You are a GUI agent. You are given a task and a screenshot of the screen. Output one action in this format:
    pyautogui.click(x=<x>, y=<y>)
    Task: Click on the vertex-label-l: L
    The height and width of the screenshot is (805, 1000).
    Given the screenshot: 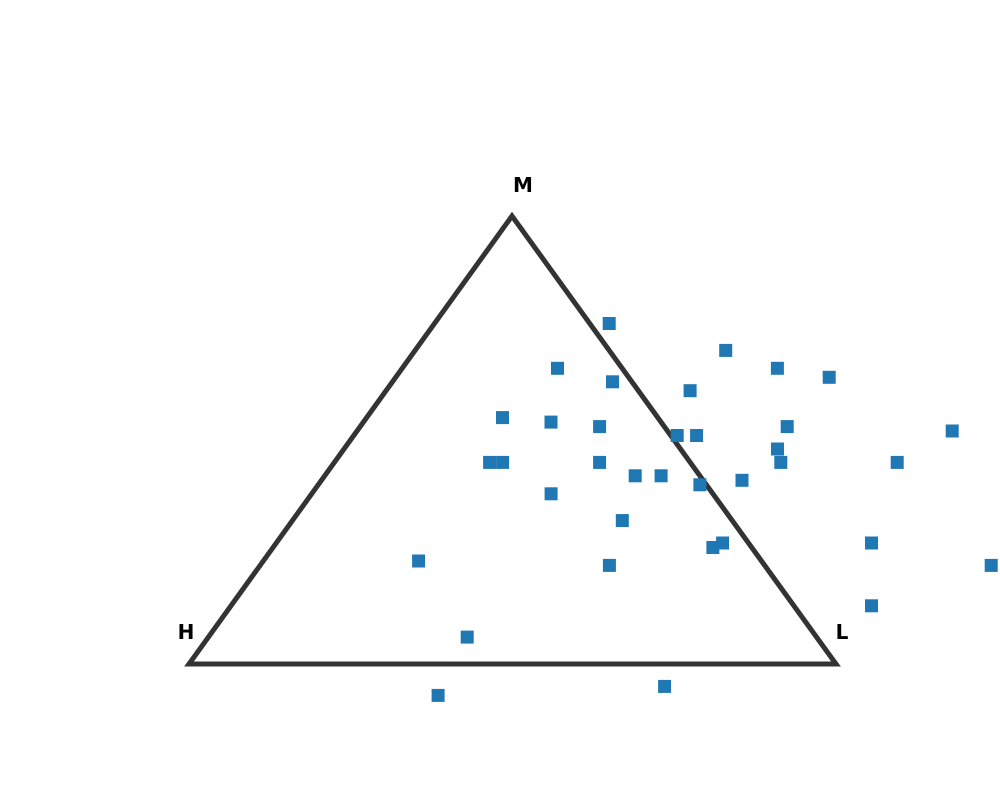 What is the action you would take?
    pyautogui.click(x=842, y=632)
    